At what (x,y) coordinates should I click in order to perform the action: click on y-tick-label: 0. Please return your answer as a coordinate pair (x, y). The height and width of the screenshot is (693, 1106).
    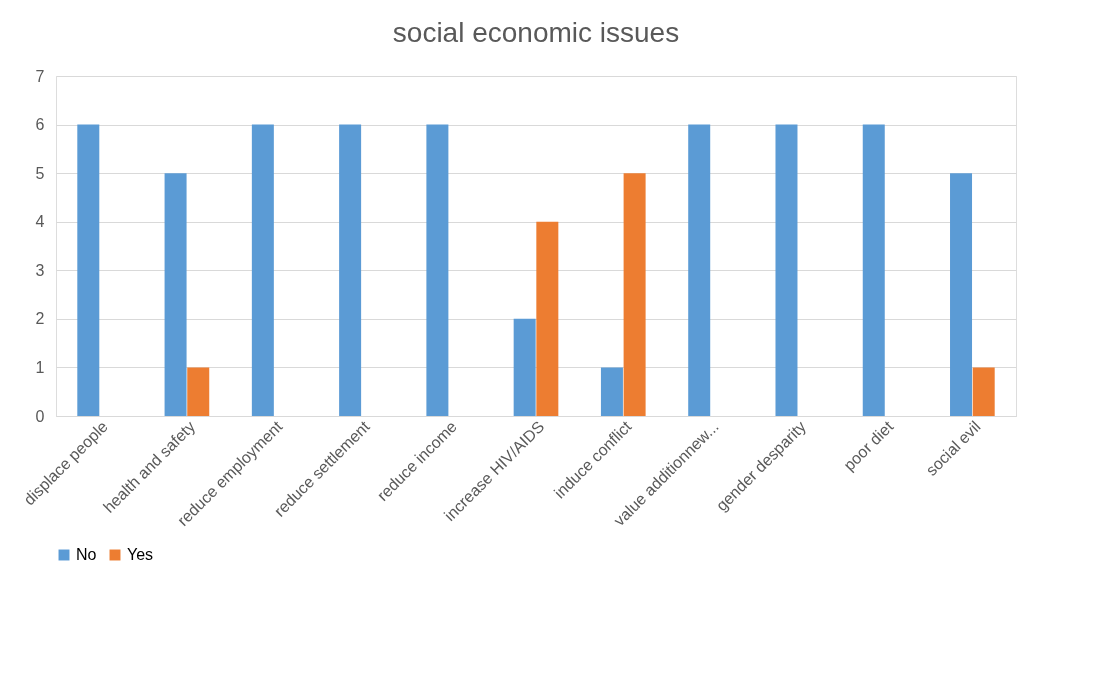
    Looking at the image, I should click on (40, 416).